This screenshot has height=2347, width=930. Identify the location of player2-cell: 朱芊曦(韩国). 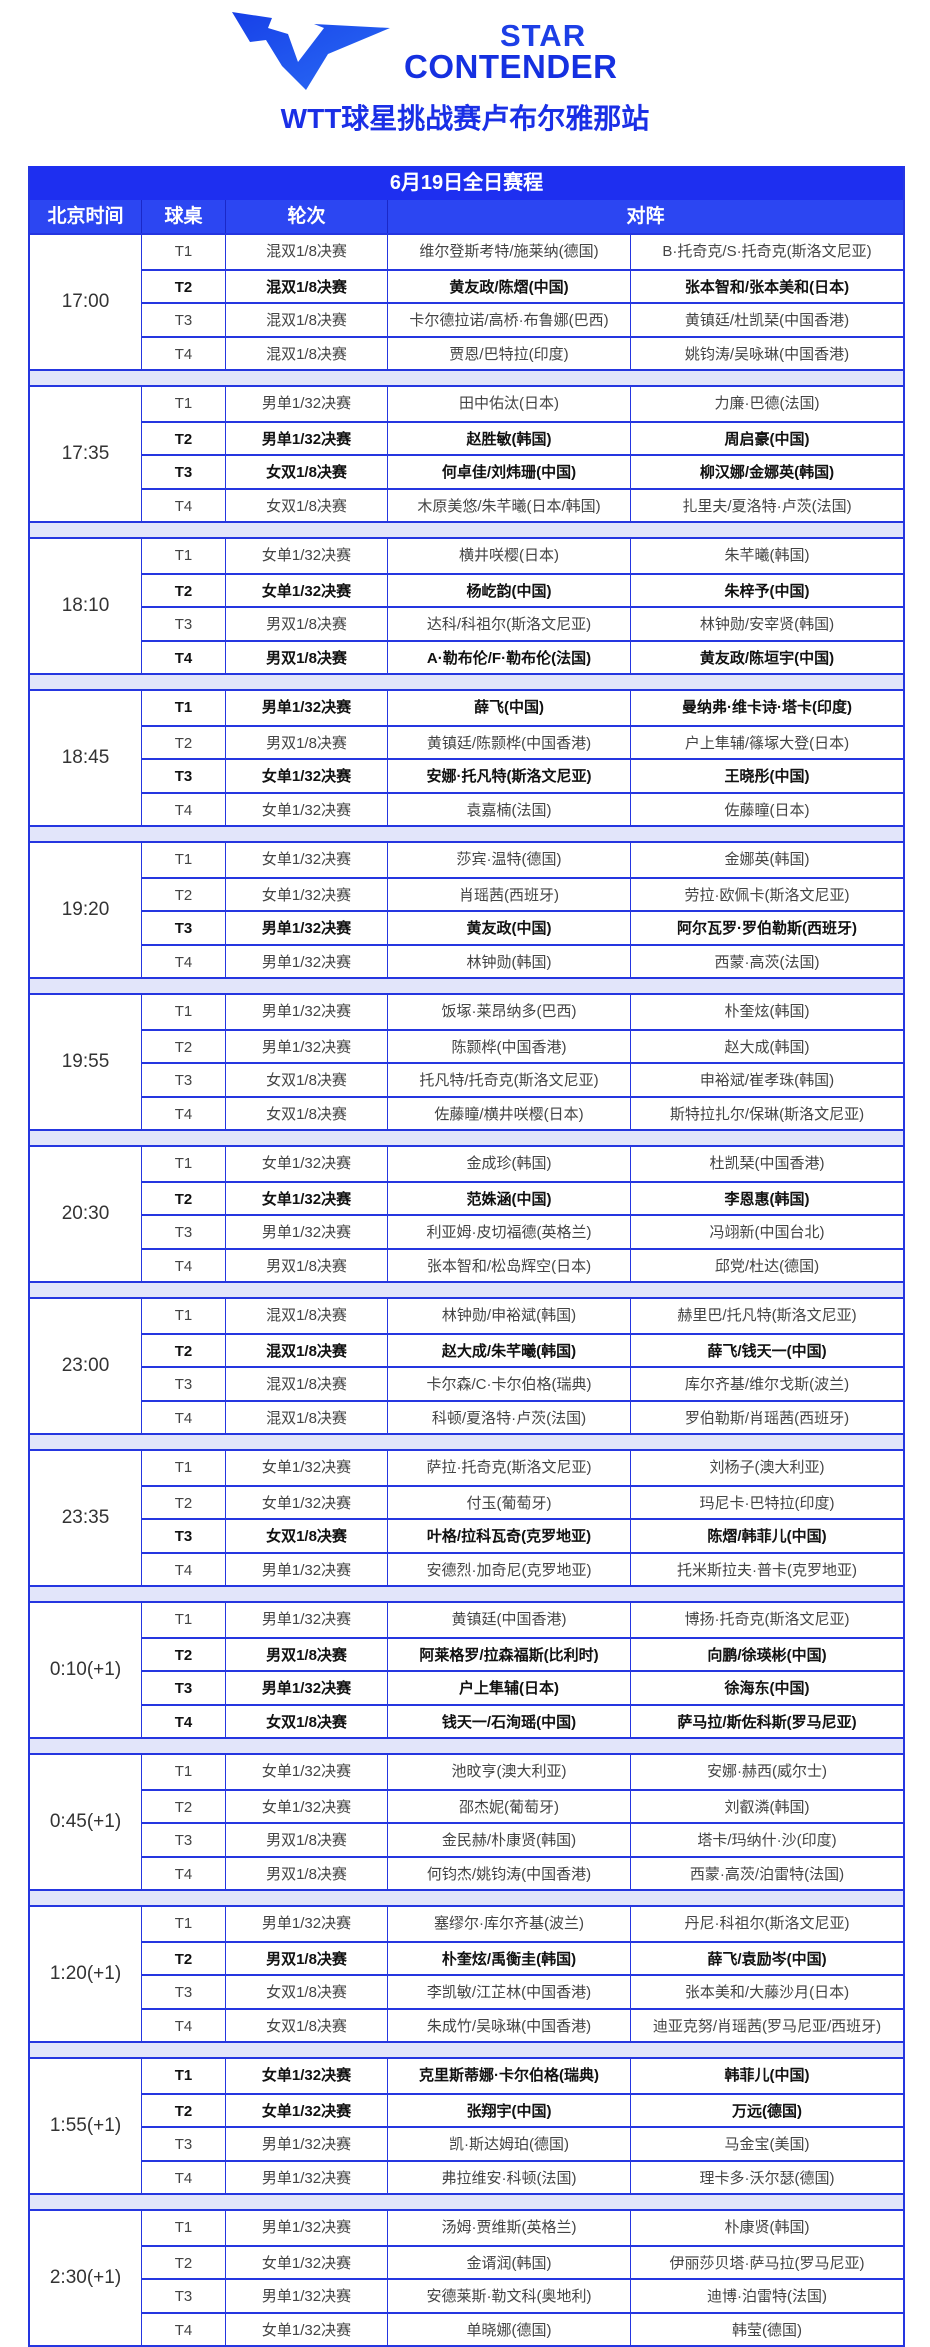
(767, 555).